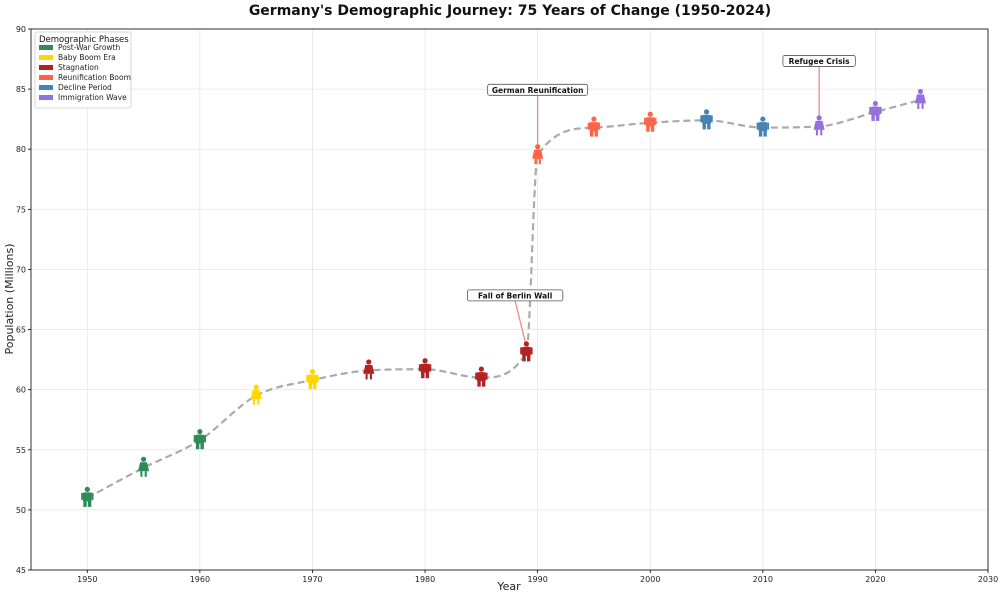 The width and height of the screenshot is (1000, 598). Describe the element at coordinates (425, 368) in the screenshot. I see `data-point-1980` at that location.